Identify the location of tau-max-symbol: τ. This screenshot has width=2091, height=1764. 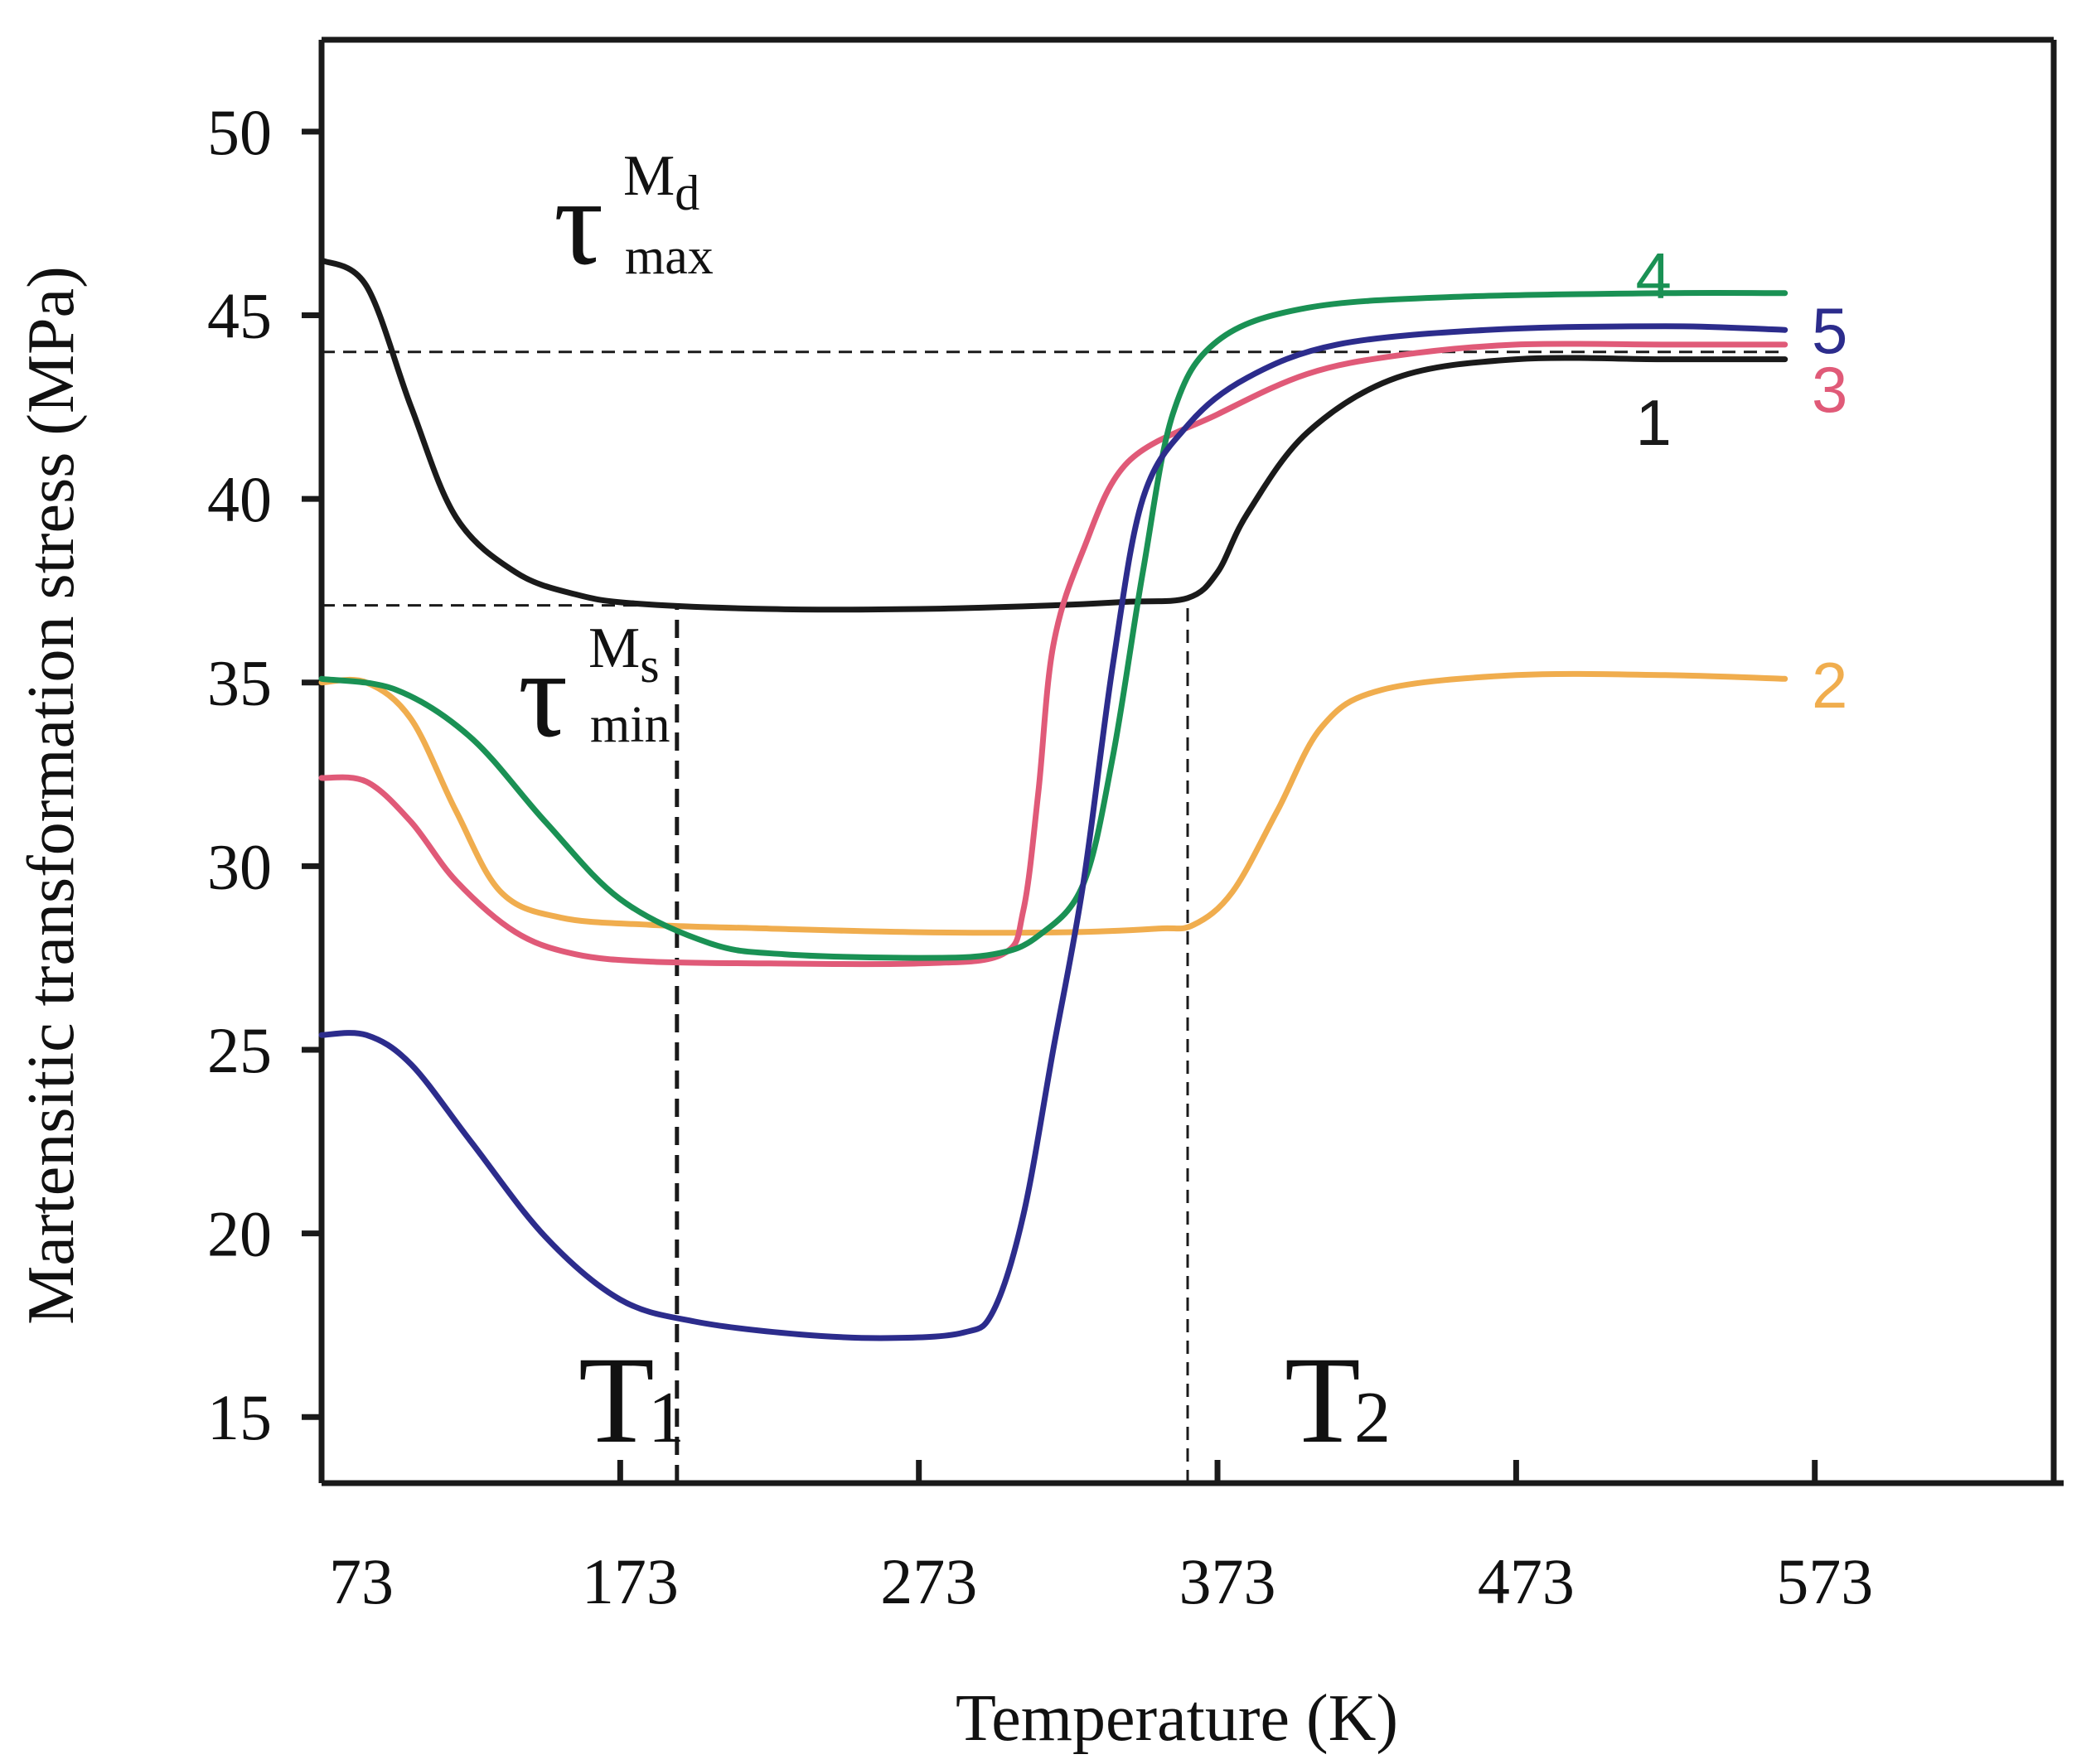
(578, 222).